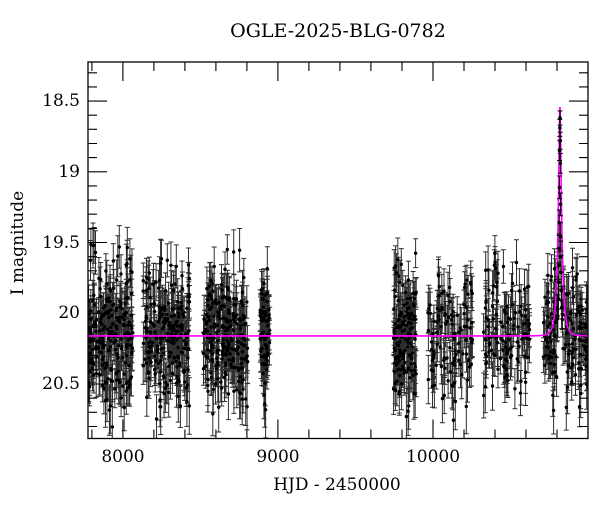 Image resolution: width=600 pixels, height=512 pixels. What do you see at coordinates (69, 313) in the screenshot?
I see `y-tick-label-20: 20` at bounding box center [69, 313].